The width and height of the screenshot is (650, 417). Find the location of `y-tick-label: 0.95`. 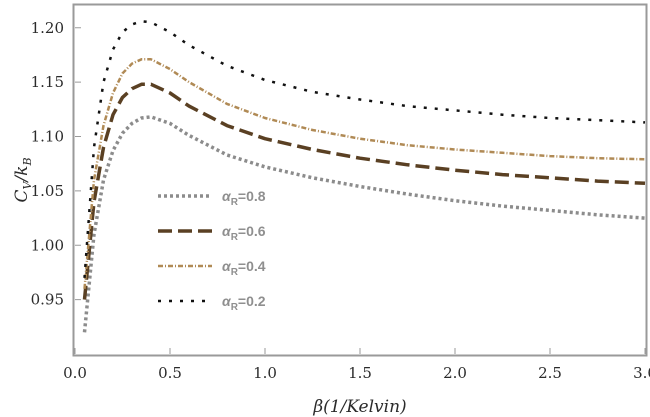

y-tick-label: 0.95 is located at coordinates (47, 300).